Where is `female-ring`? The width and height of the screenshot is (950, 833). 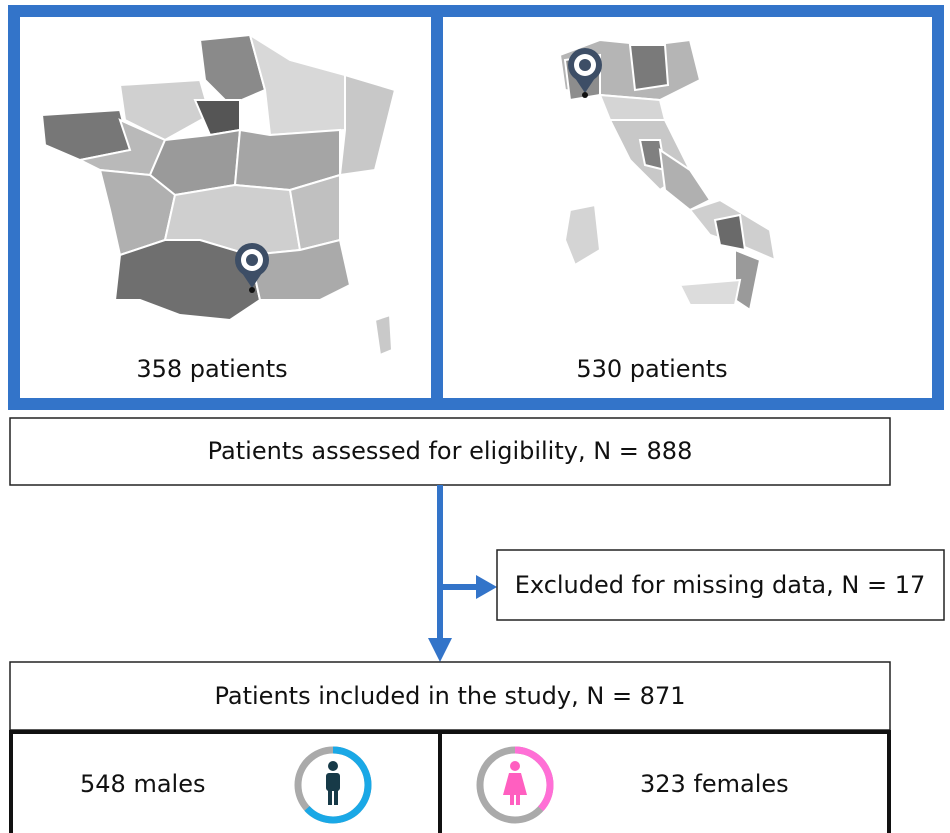
female-ring is located at coordinates (515, 785).